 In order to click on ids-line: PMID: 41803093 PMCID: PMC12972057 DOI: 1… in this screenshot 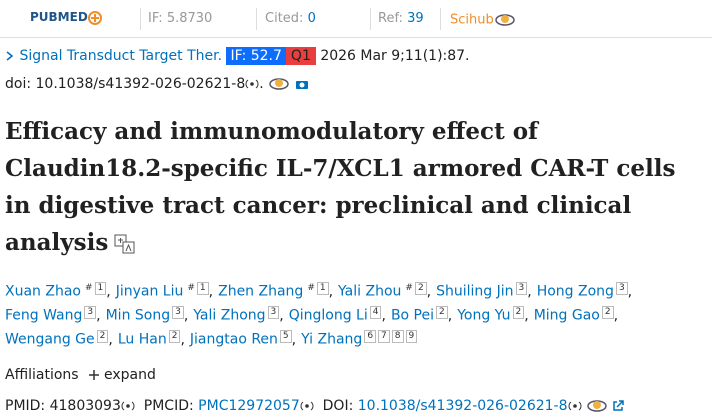, I will do `click(315, 406)`.